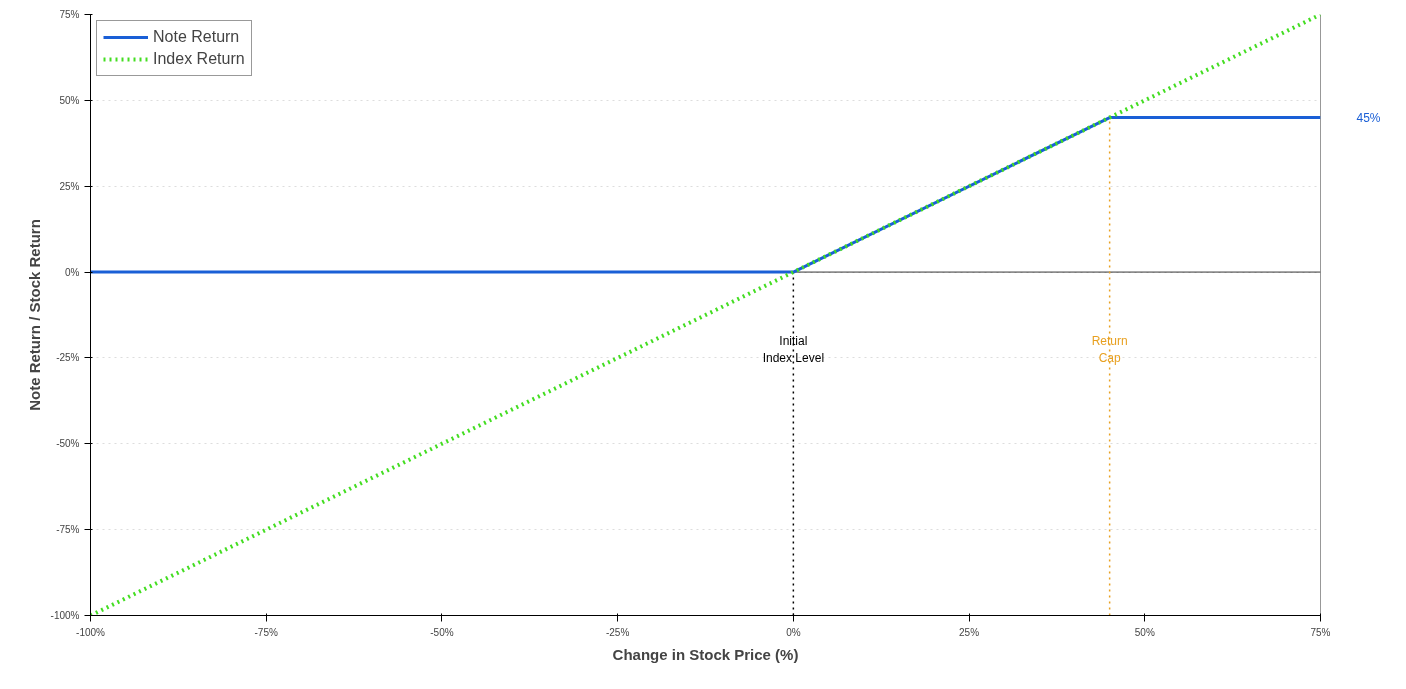  Describe the element at coordinates (34, 315) in the screenshot. I see `y-axis-title: Note Return / Stock Return` at that location.